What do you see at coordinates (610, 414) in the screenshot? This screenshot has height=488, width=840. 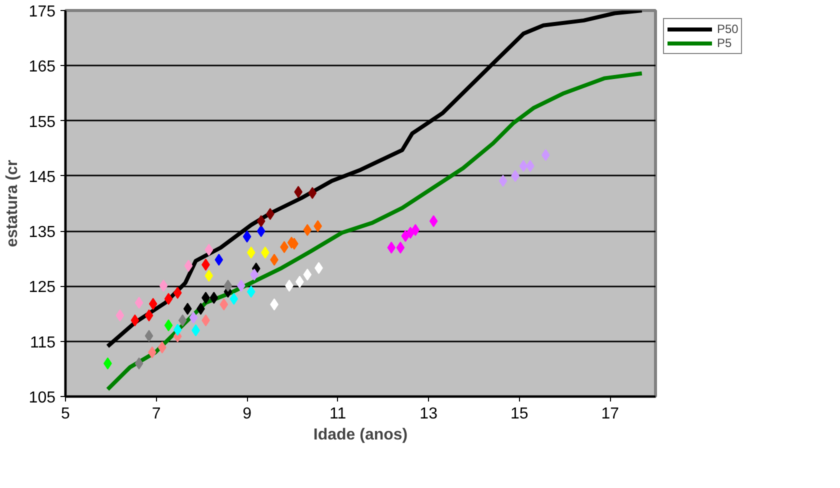 I see `x-tick-label: 17` at bounding box center [610, 414].